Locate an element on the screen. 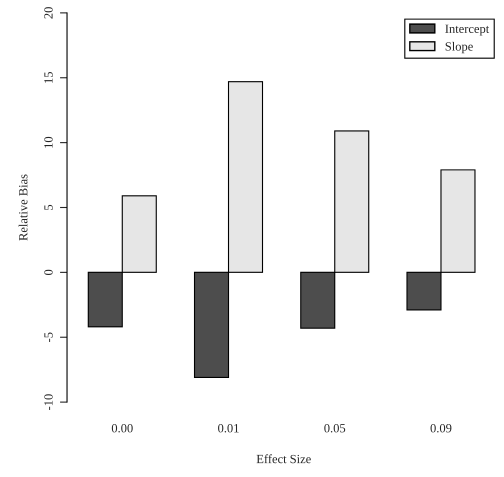  y-axis-title: Relative Bias is located at coordinates (23, 207).